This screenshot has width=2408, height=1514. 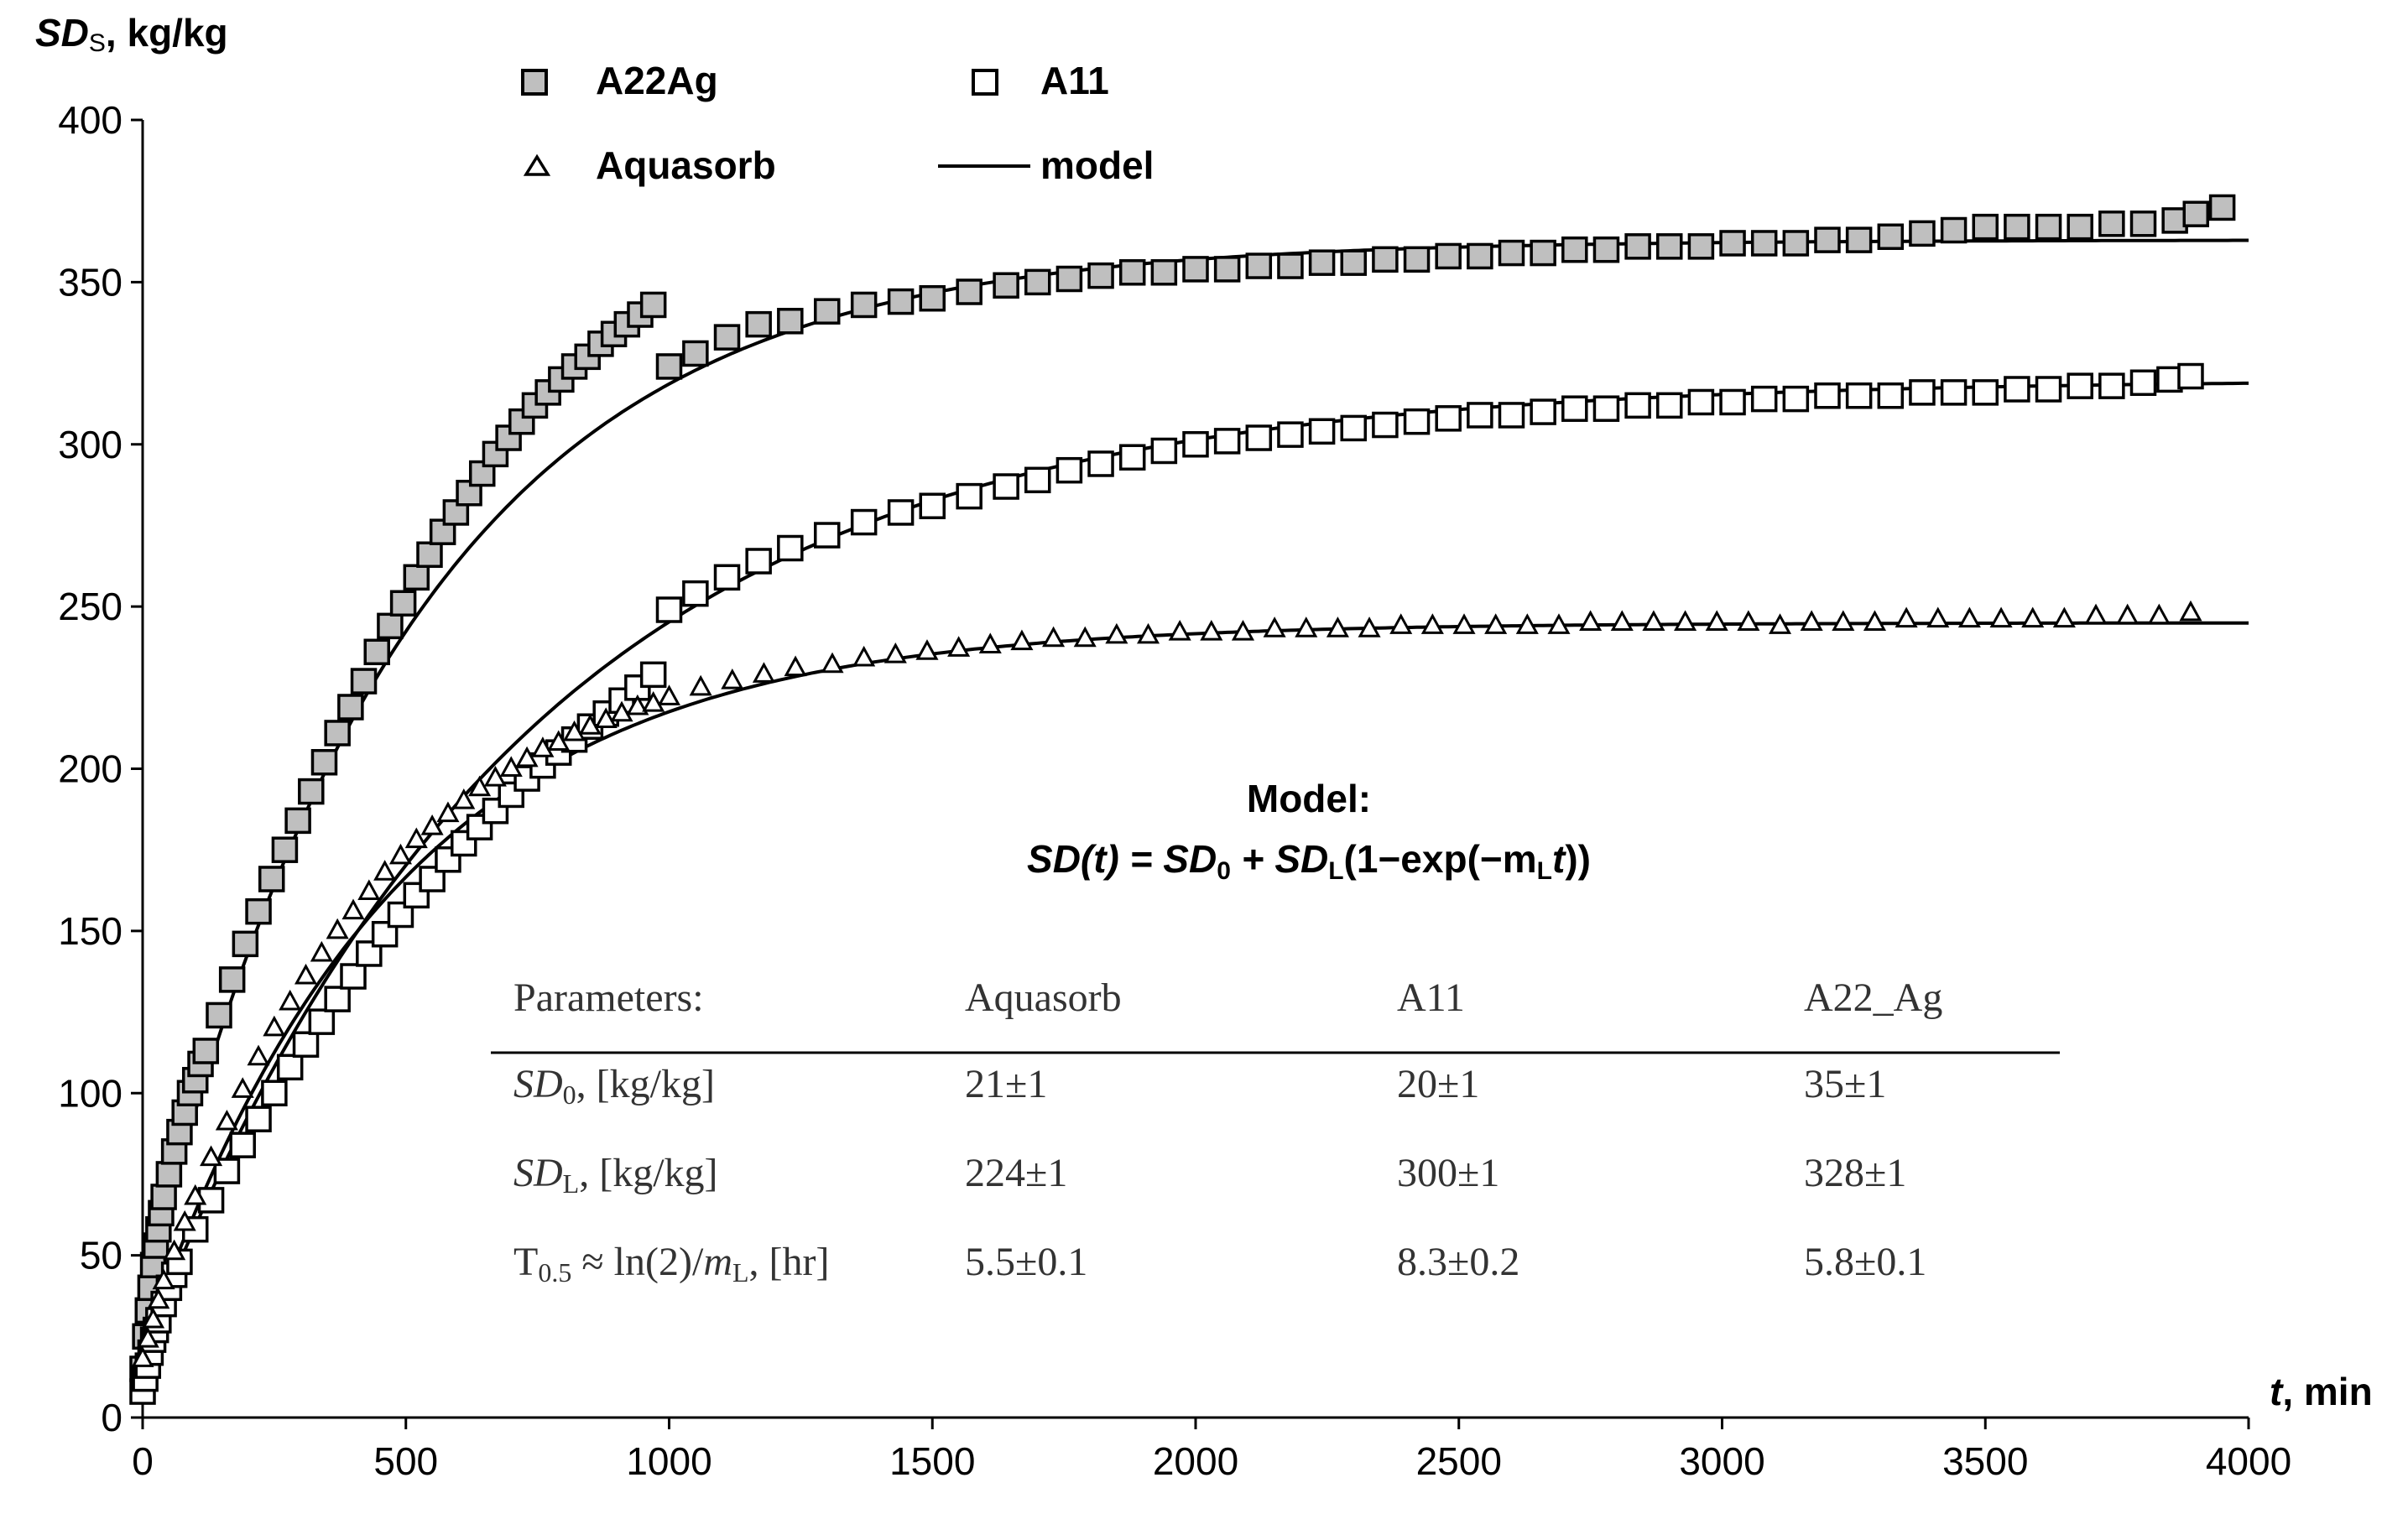 What do you see at coordinates (90, 120) in the screenshot?
I see `y-tick-label: 400` at bounding box center [90, 120].